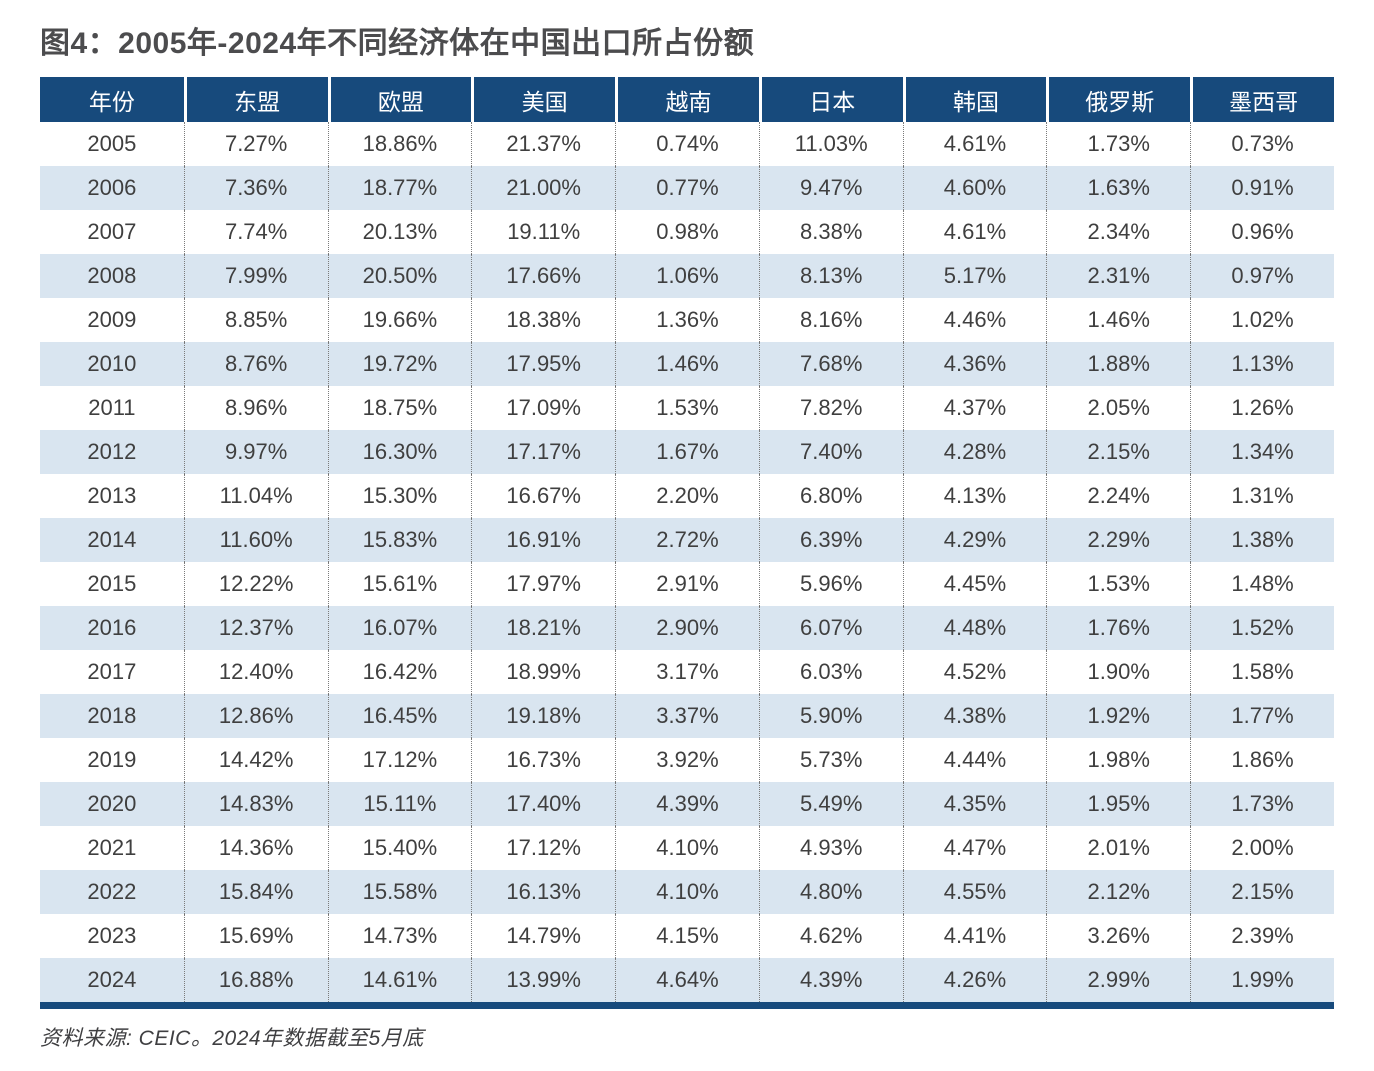 The image size is (1374, 1071). I want to click on value-cell: 1.95%, so click(1118, 804).